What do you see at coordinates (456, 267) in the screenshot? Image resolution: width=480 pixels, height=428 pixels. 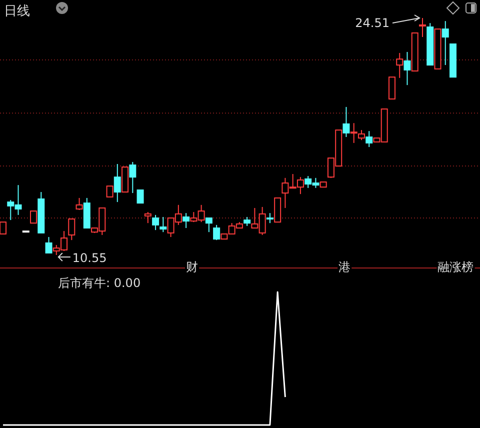 I see `text: 融涨榜` at bounding box center [456, 267].